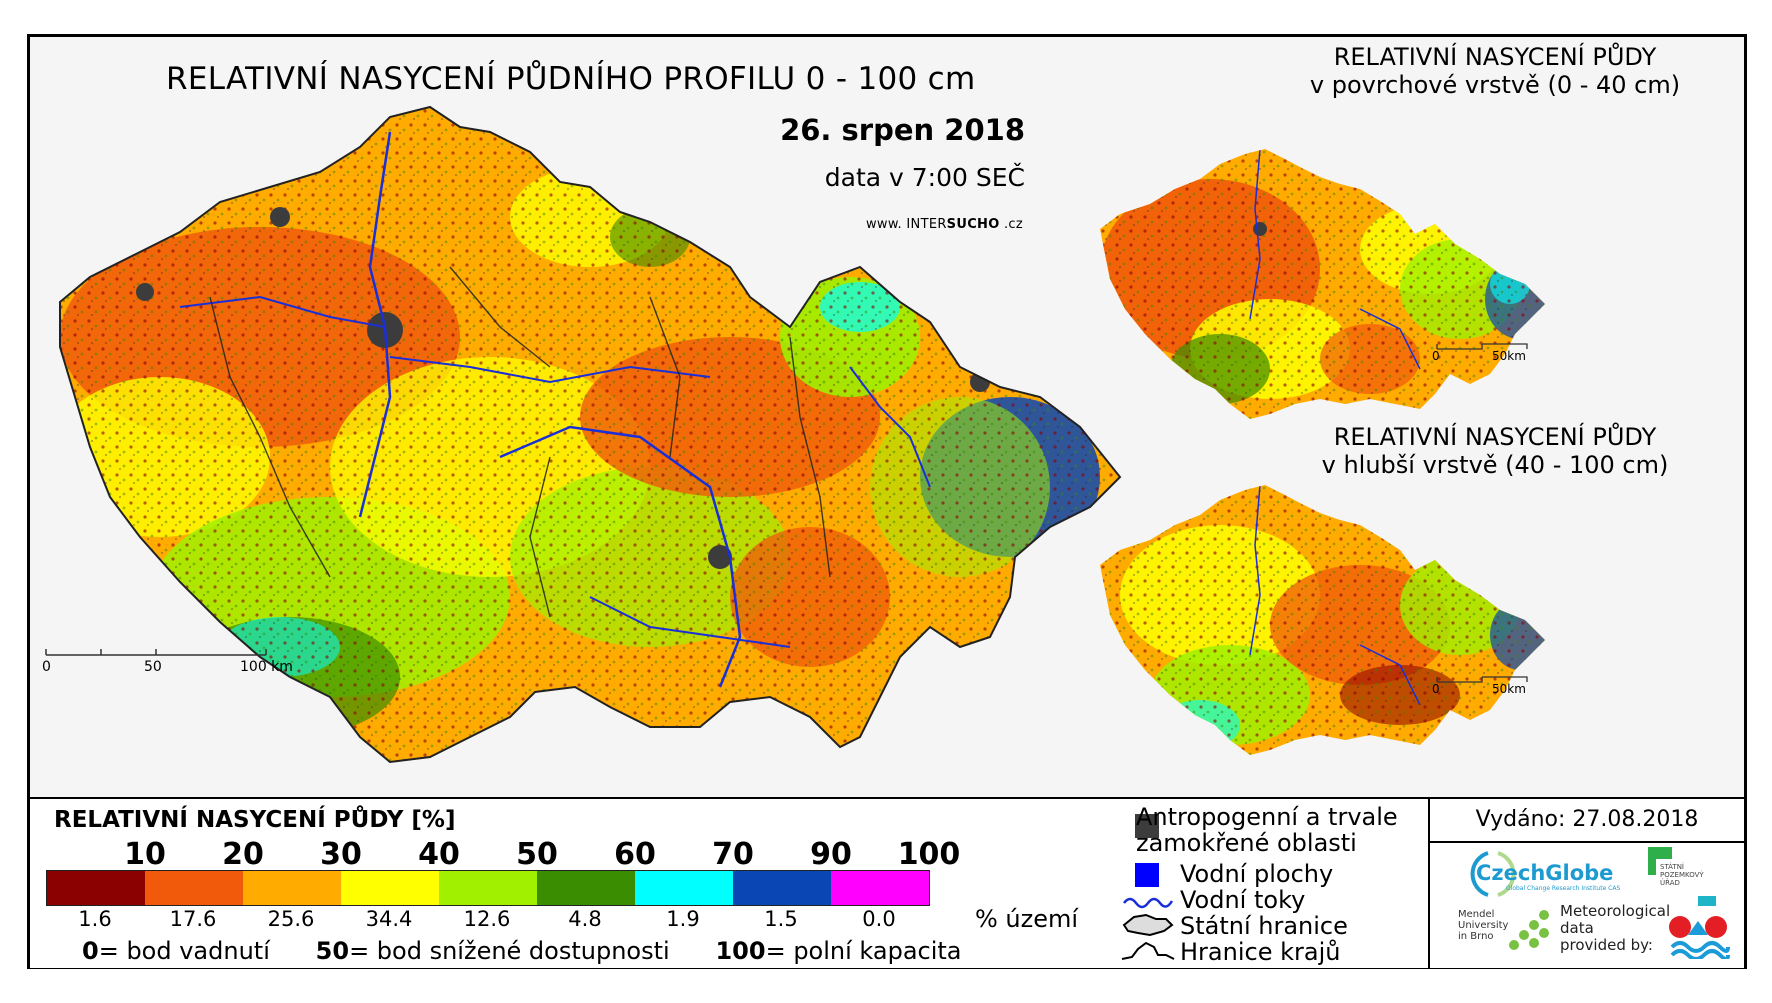  Describe the element at coordinates (1670, 883) in the screenshot. I see `spu-line3: ÚŘAD` at that location.